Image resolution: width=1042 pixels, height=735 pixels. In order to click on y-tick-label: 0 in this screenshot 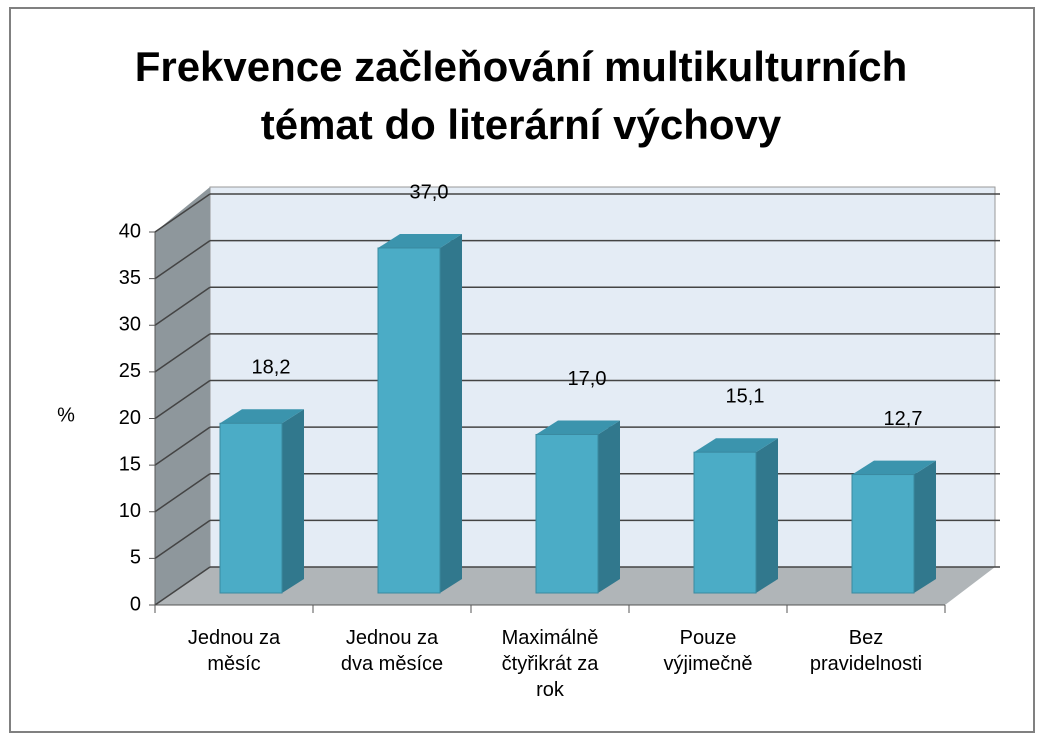, I will do `click(135, 604)`.